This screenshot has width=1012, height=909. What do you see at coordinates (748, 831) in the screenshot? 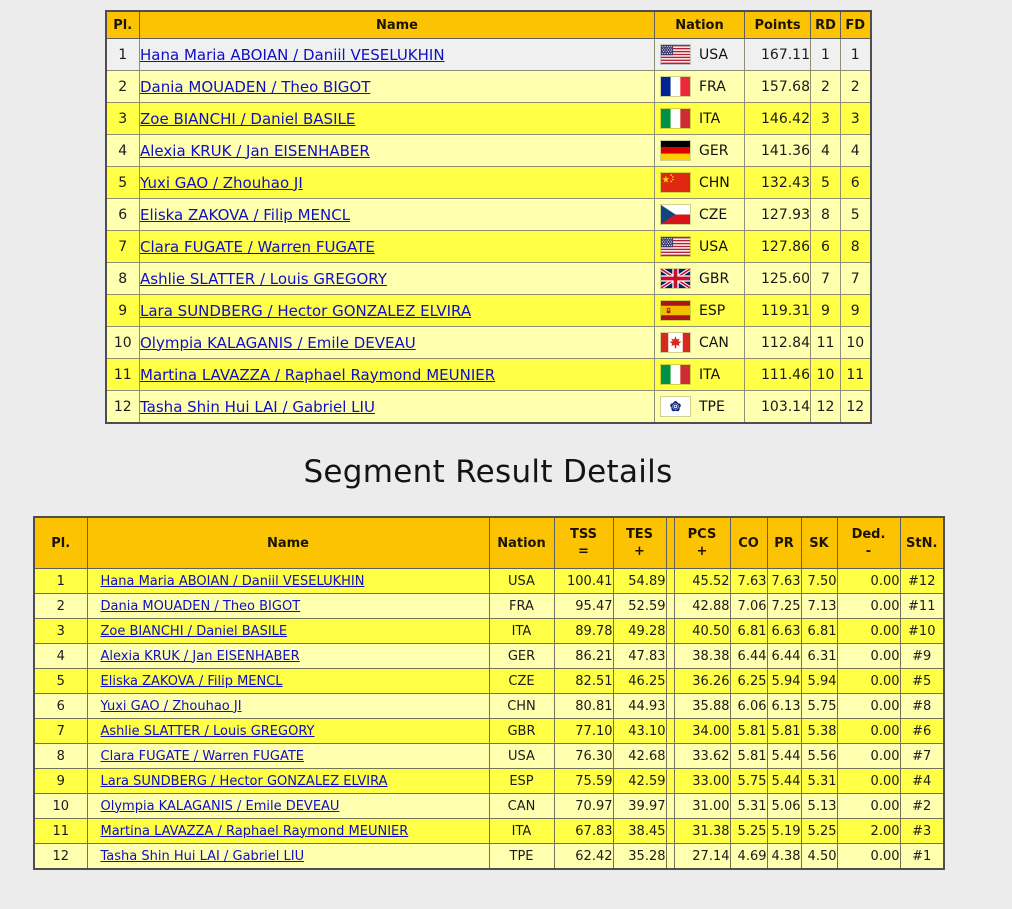
I see `cell-co: 5.25` at bounding box center [748, 831].